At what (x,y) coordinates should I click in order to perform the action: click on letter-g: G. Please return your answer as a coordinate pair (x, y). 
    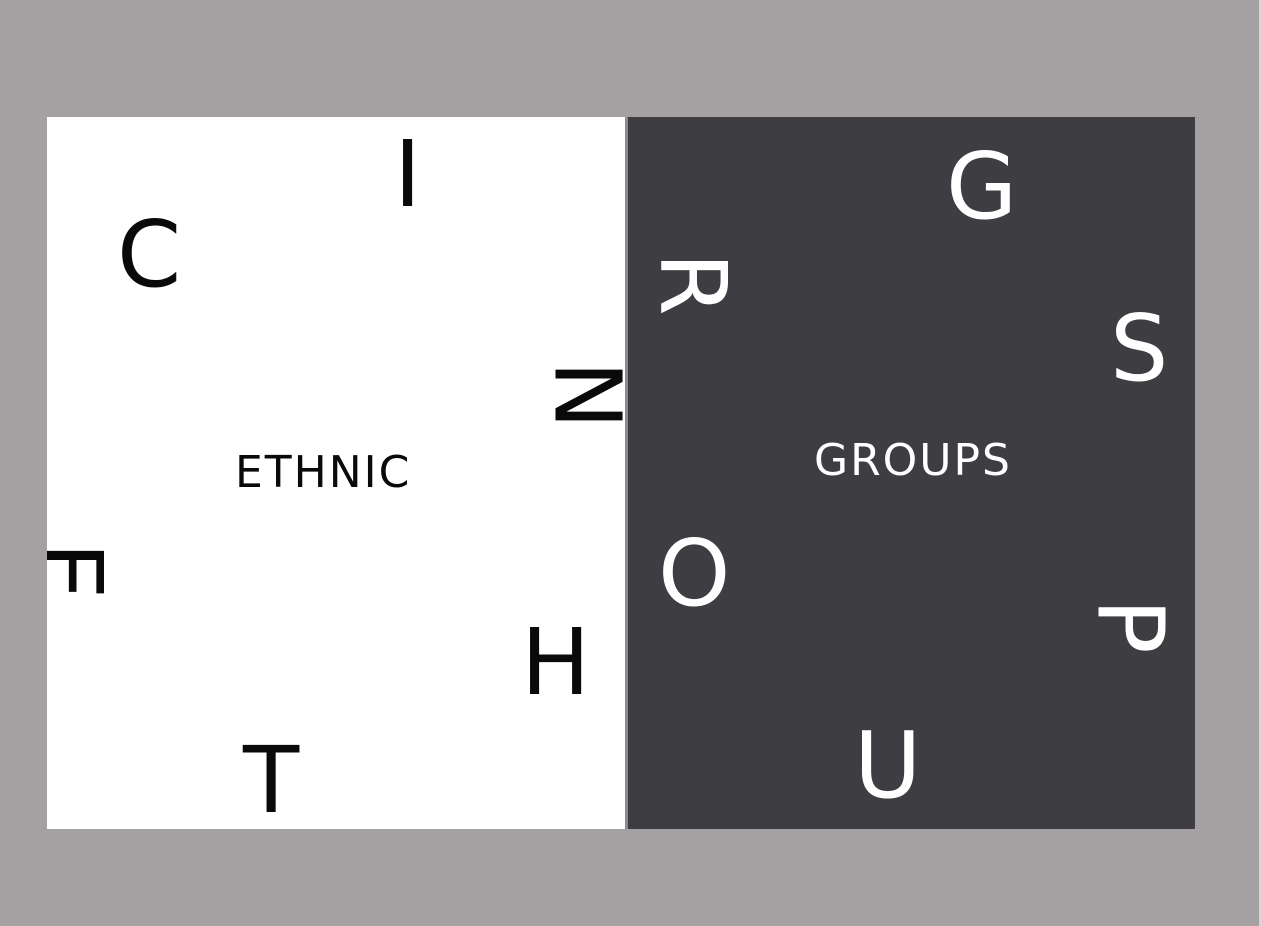
    Looking at the image, I should click on (982, 186).